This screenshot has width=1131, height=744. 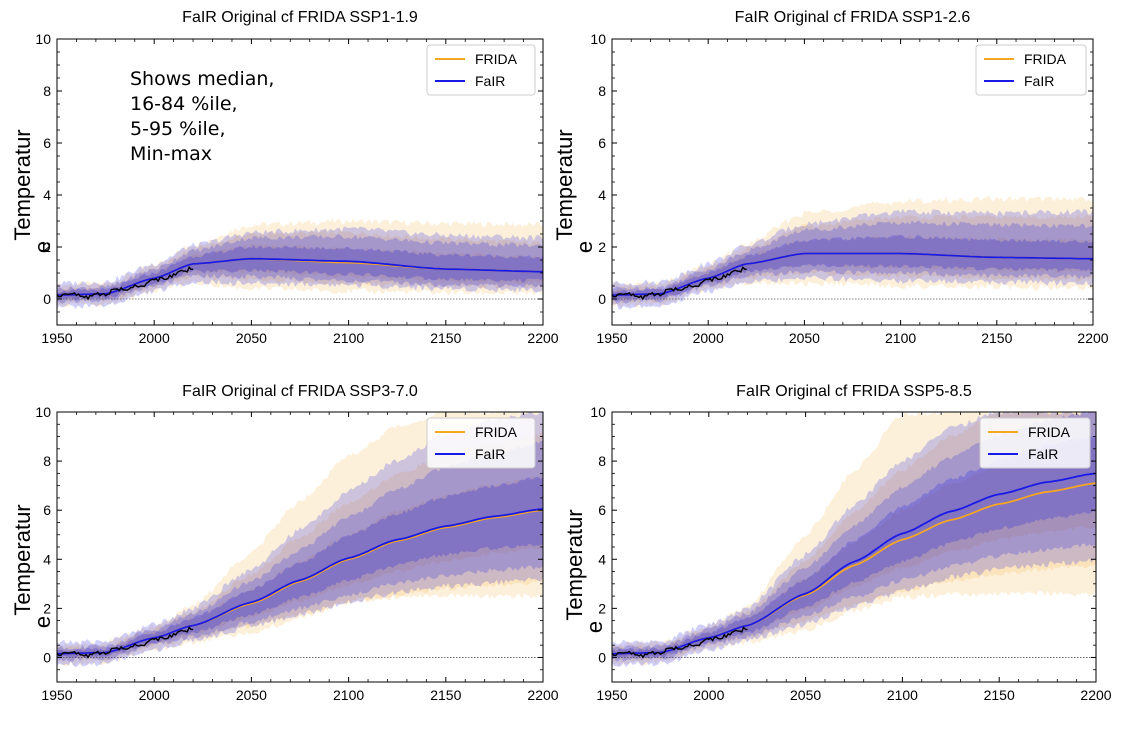 I want to click on chart-title: FaIR Original cf FRIDA SSP1-1.9, so click(x=300, y=17).